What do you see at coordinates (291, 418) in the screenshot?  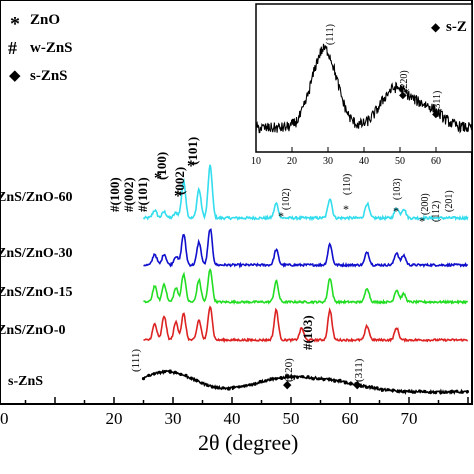 I see `x-tick-label: 50` at bounding box center [291, 418].